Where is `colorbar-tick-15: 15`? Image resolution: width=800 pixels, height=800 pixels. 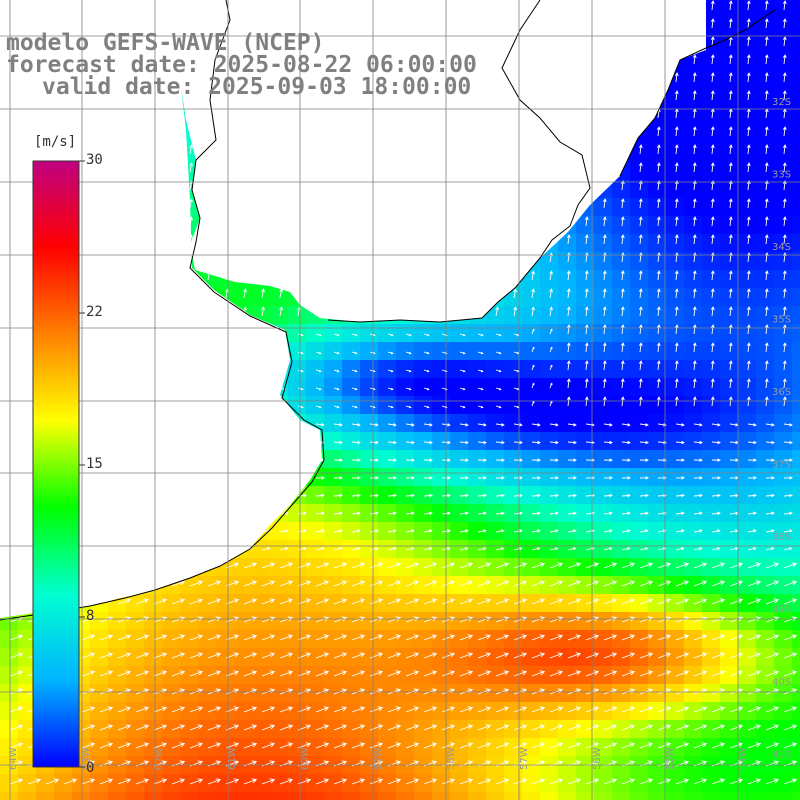 colorbar-tick-15: 15 is located at coordinates (94, 464).